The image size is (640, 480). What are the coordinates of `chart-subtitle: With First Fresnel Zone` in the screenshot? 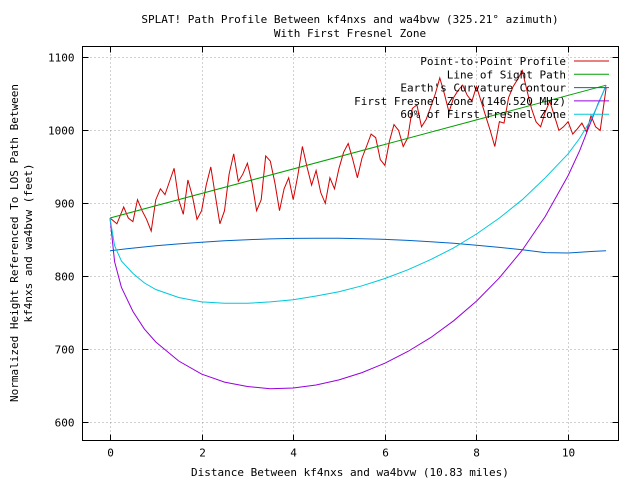 It's located at (350, 33).